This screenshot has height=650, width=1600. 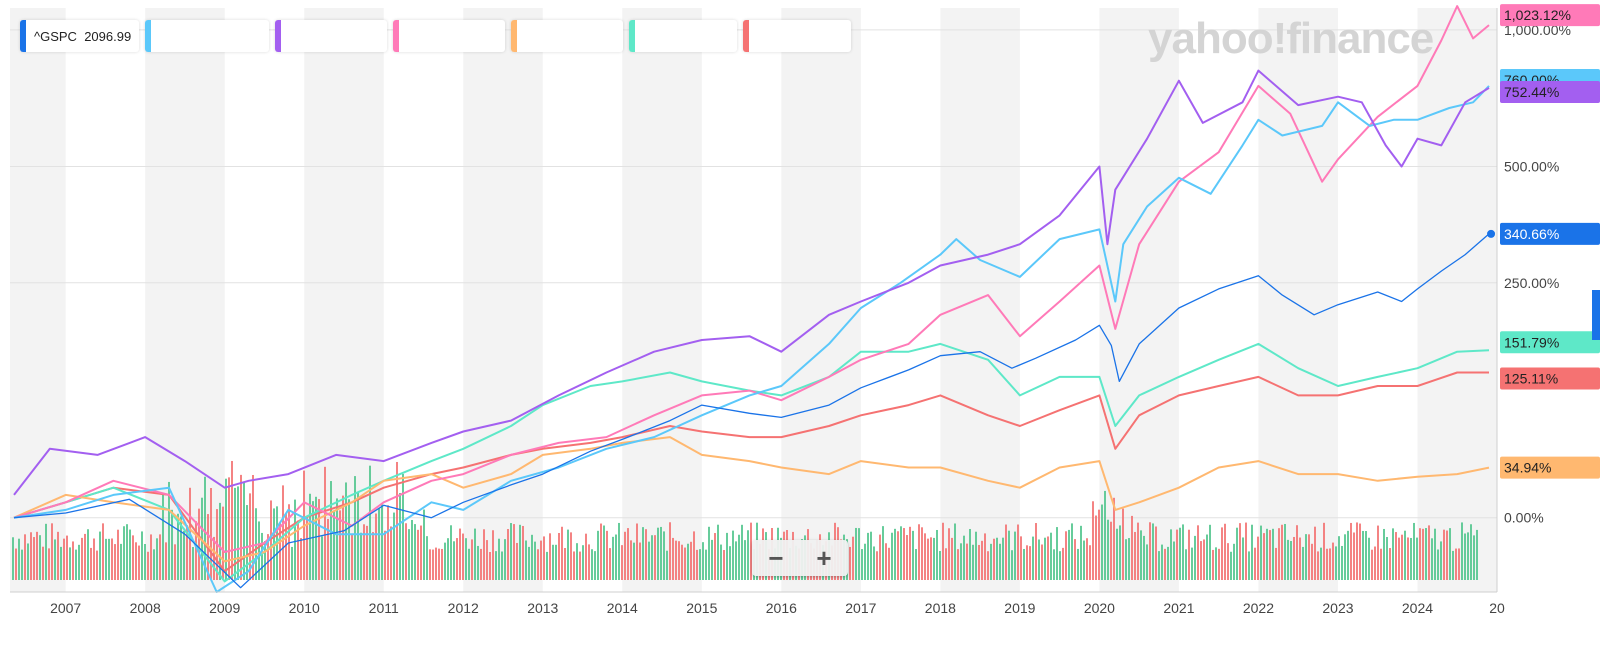 I want to click on end-label-bg, so click(x=1550, y=233).